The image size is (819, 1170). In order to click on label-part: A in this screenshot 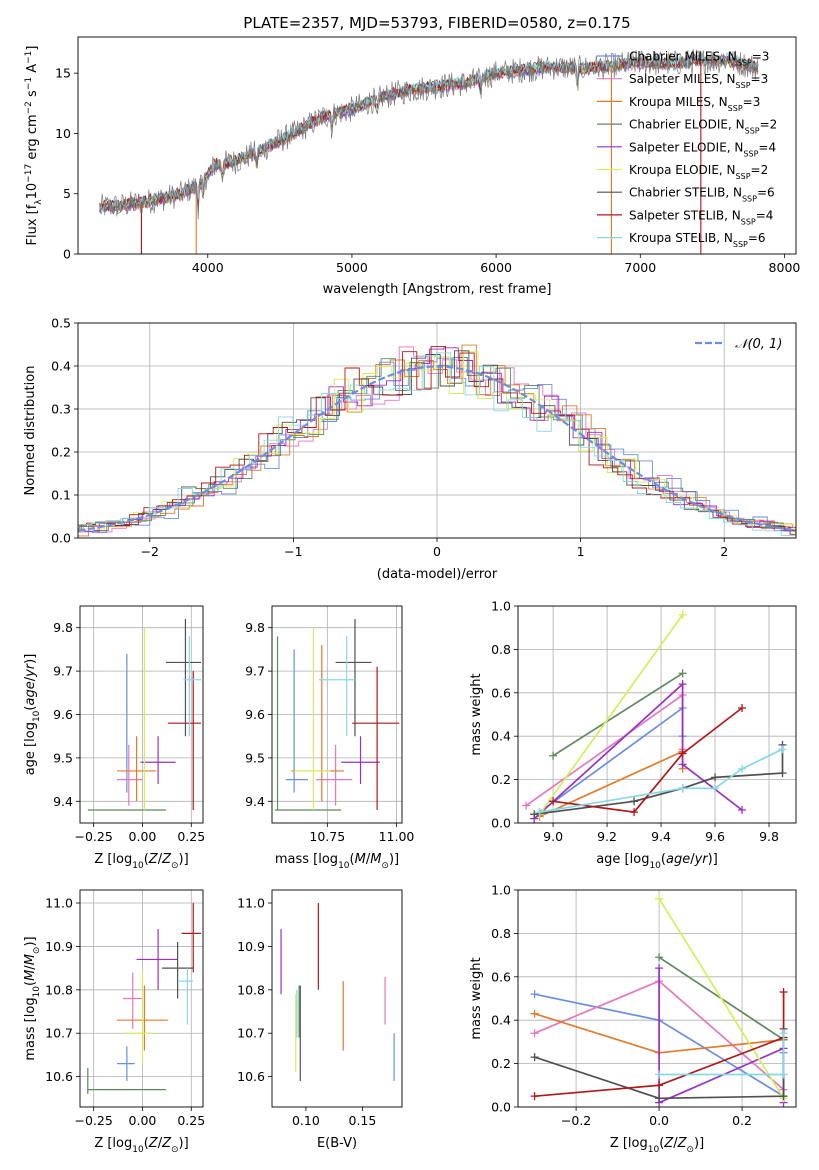, I will do `click(32, 70)`.